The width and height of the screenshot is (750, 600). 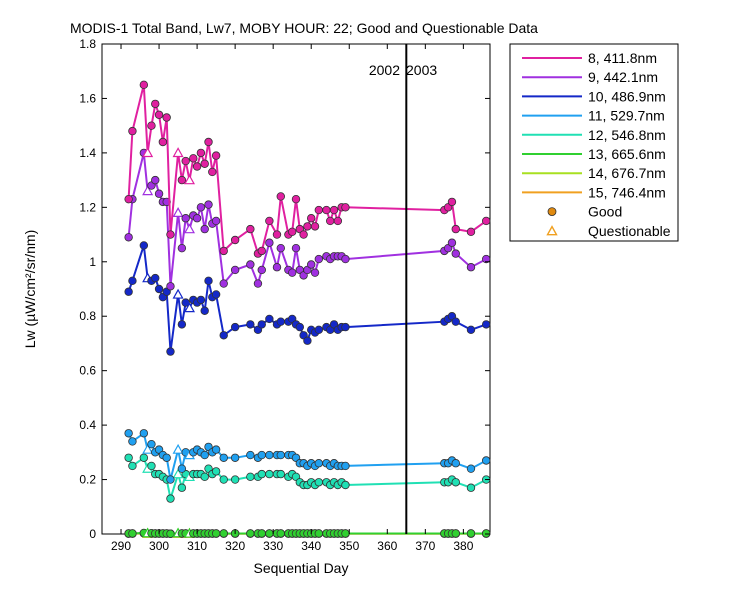 What do you see at coordinates (605, 212) in the screenshot?
I see `legend-marker-label: Good` at bounding box center [605, 212].